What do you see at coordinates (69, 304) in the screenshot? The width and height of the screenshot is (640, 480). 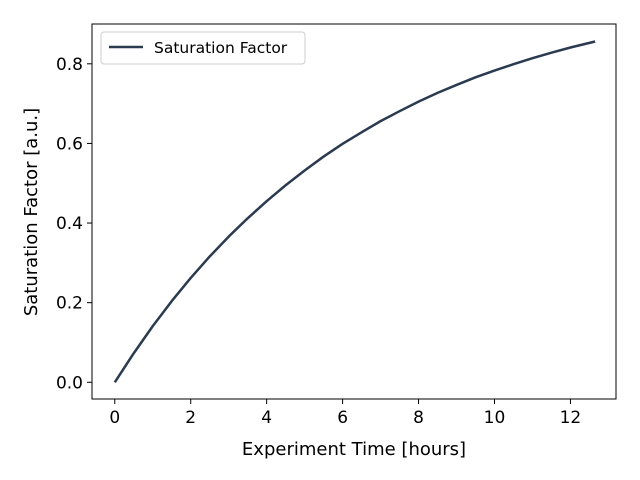 I see `y-tick-label: 0.2` at bounding box center [69, 304].